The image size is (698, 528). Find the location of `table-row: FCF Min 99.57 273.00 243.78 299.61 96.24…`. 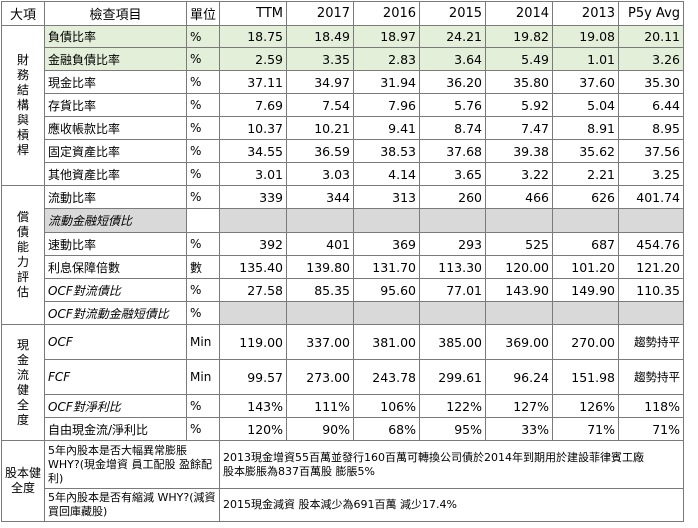

table-row: FCF Min 99.57 273.00 243.78 299.61 96.24… is located at coordinates (343, 377).